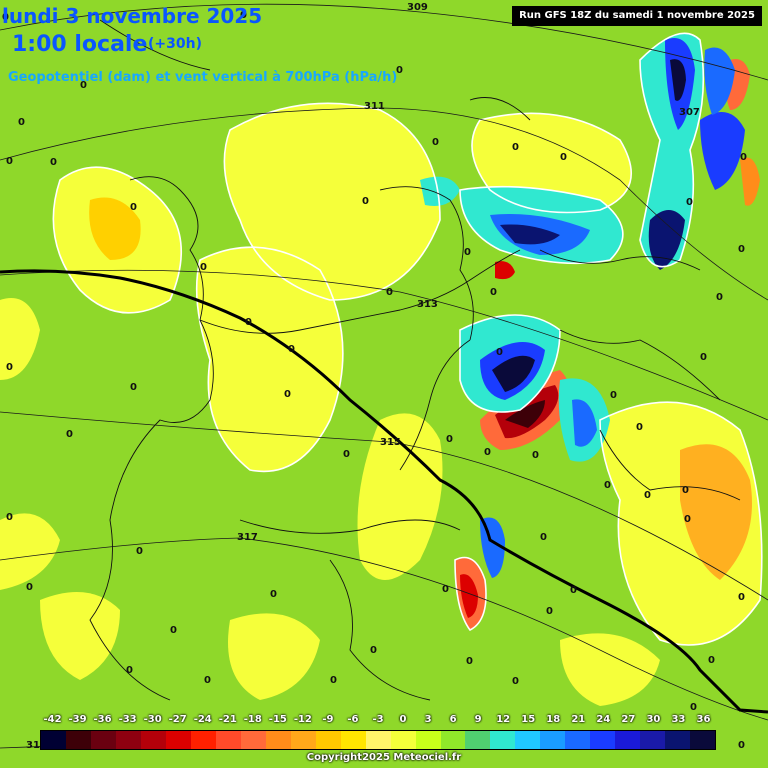  What do you see at coordinates (427, 304) in the screenshot?
I see `geopotential-label: 313` at bounding box center [427, 304].